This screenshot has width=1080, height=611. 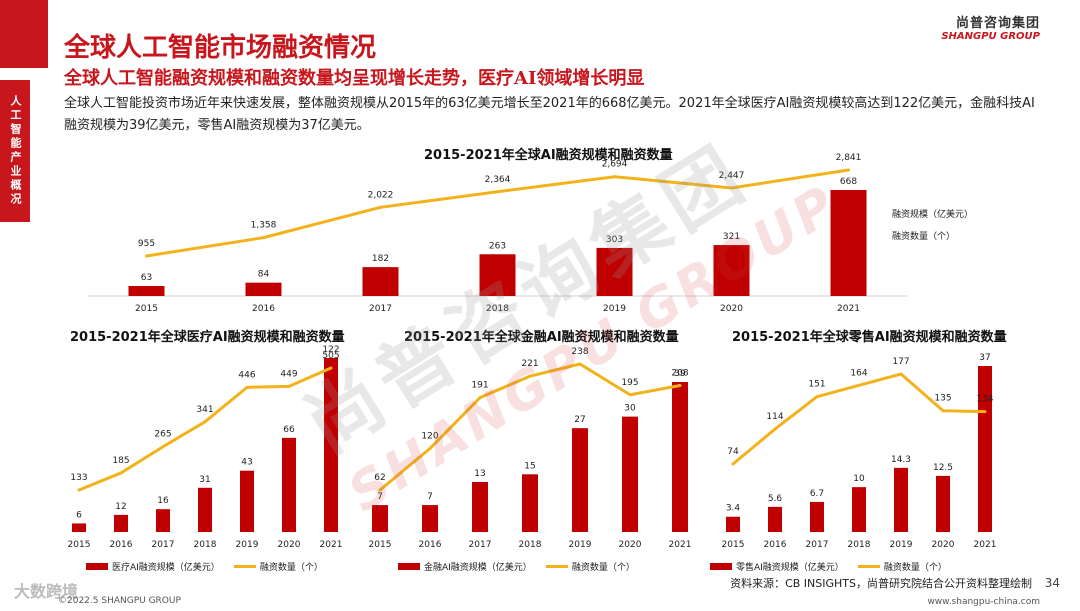 What do you see at coordinates (330, 350) in the screenshot?
I see `bar-value-label: 122` at bounding box center [330, 350].